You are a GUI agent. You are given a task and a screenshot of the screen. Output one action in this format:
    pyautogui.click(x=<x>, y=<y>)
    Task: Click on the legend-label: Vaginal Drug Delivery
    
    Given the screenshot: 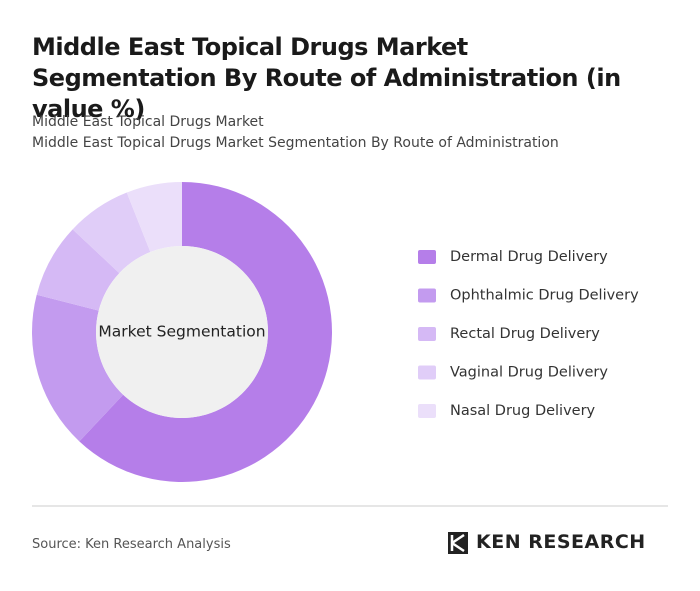 What is the action you would take?
    pyautogui.click(x=529, y=373)
    